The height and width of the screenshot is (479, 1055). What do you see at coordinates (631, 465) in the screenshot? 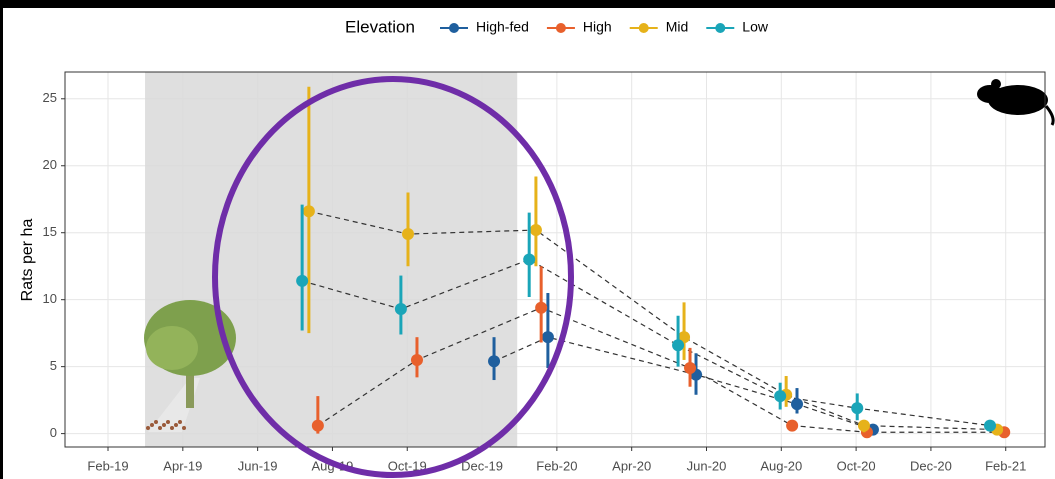
I see `x-tick-label: Apr-20` at bounding box center [631, 465].